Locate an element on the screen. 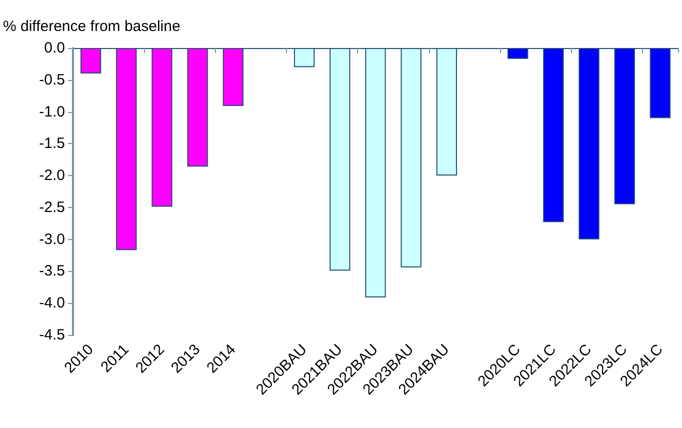 The height and width of the screenshot is (428, 682). y-tick-label: 0.0 is located at coordinates (54, 48).